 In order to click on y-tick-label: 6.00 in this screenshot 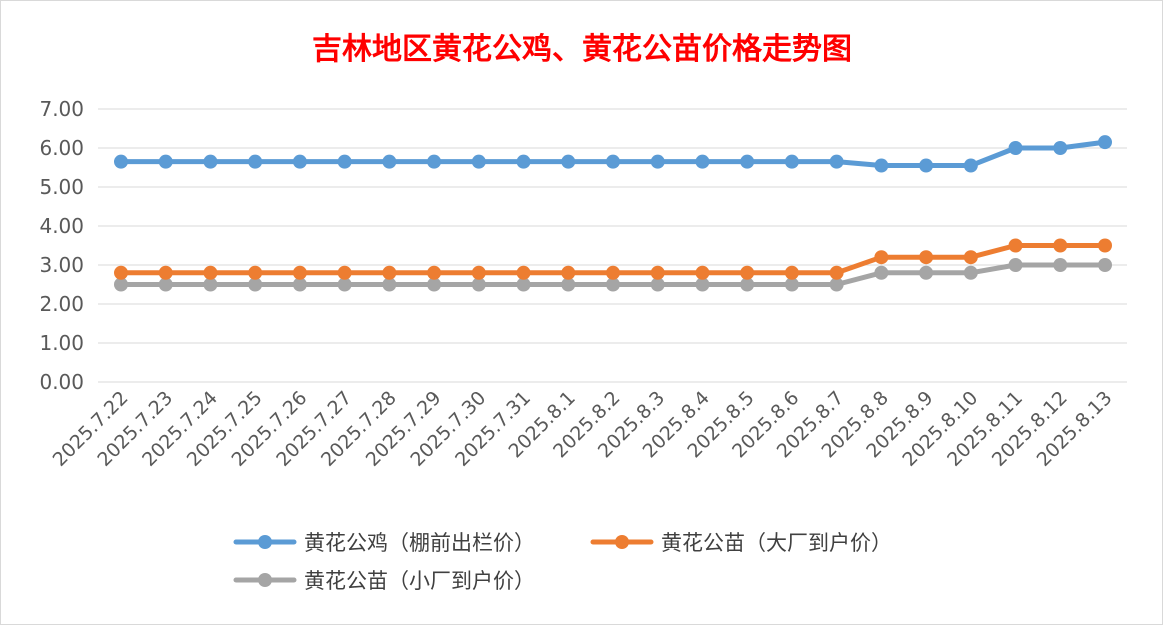, I will do `click(61, 148)`.